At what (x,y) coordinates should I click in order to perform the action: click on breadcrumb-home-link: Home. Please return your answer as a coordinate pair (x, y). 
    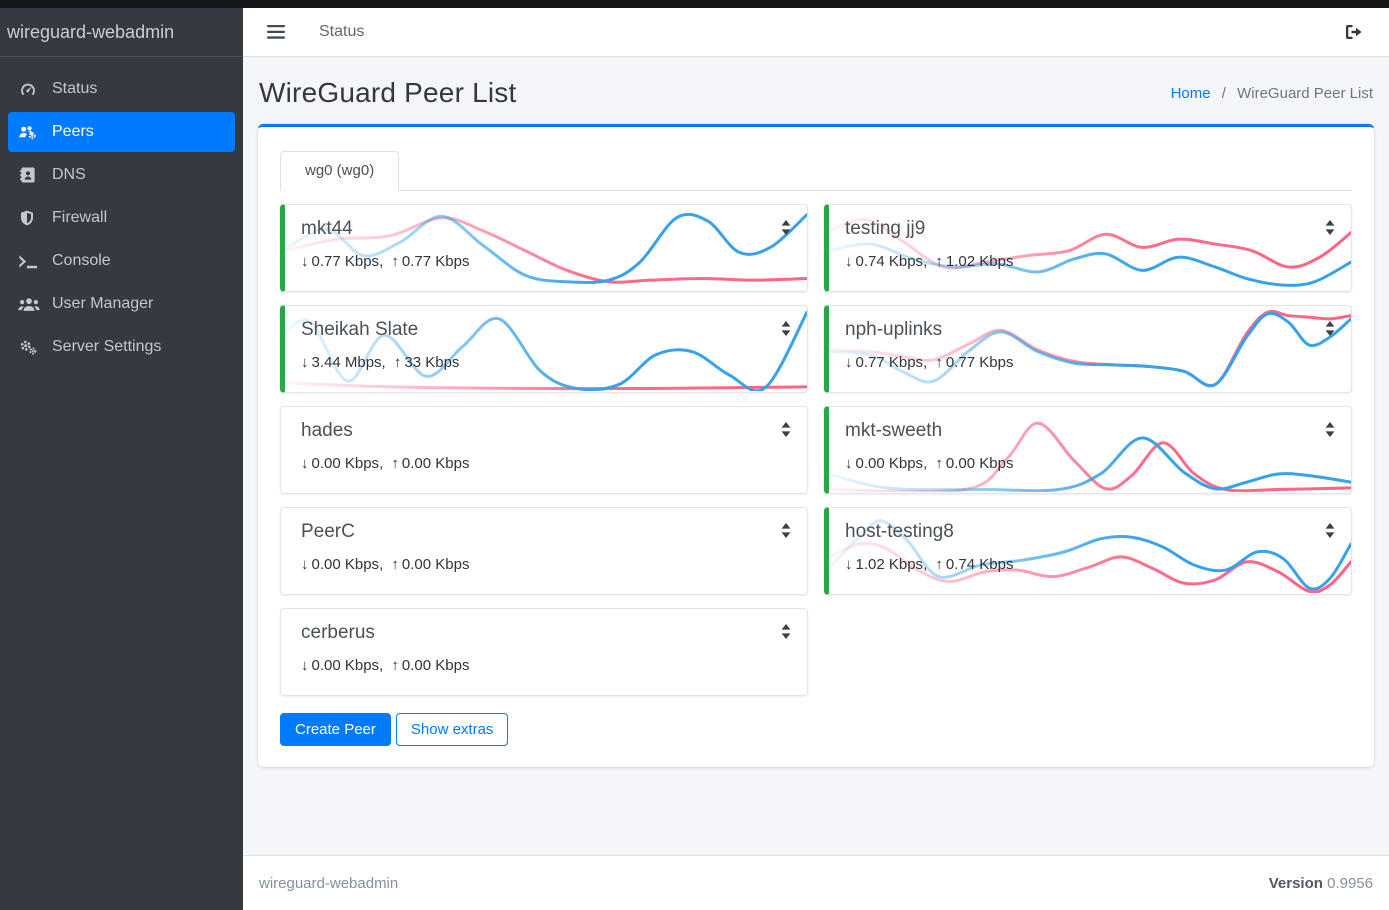
    Looking at the image, I should click on (1190, 93).